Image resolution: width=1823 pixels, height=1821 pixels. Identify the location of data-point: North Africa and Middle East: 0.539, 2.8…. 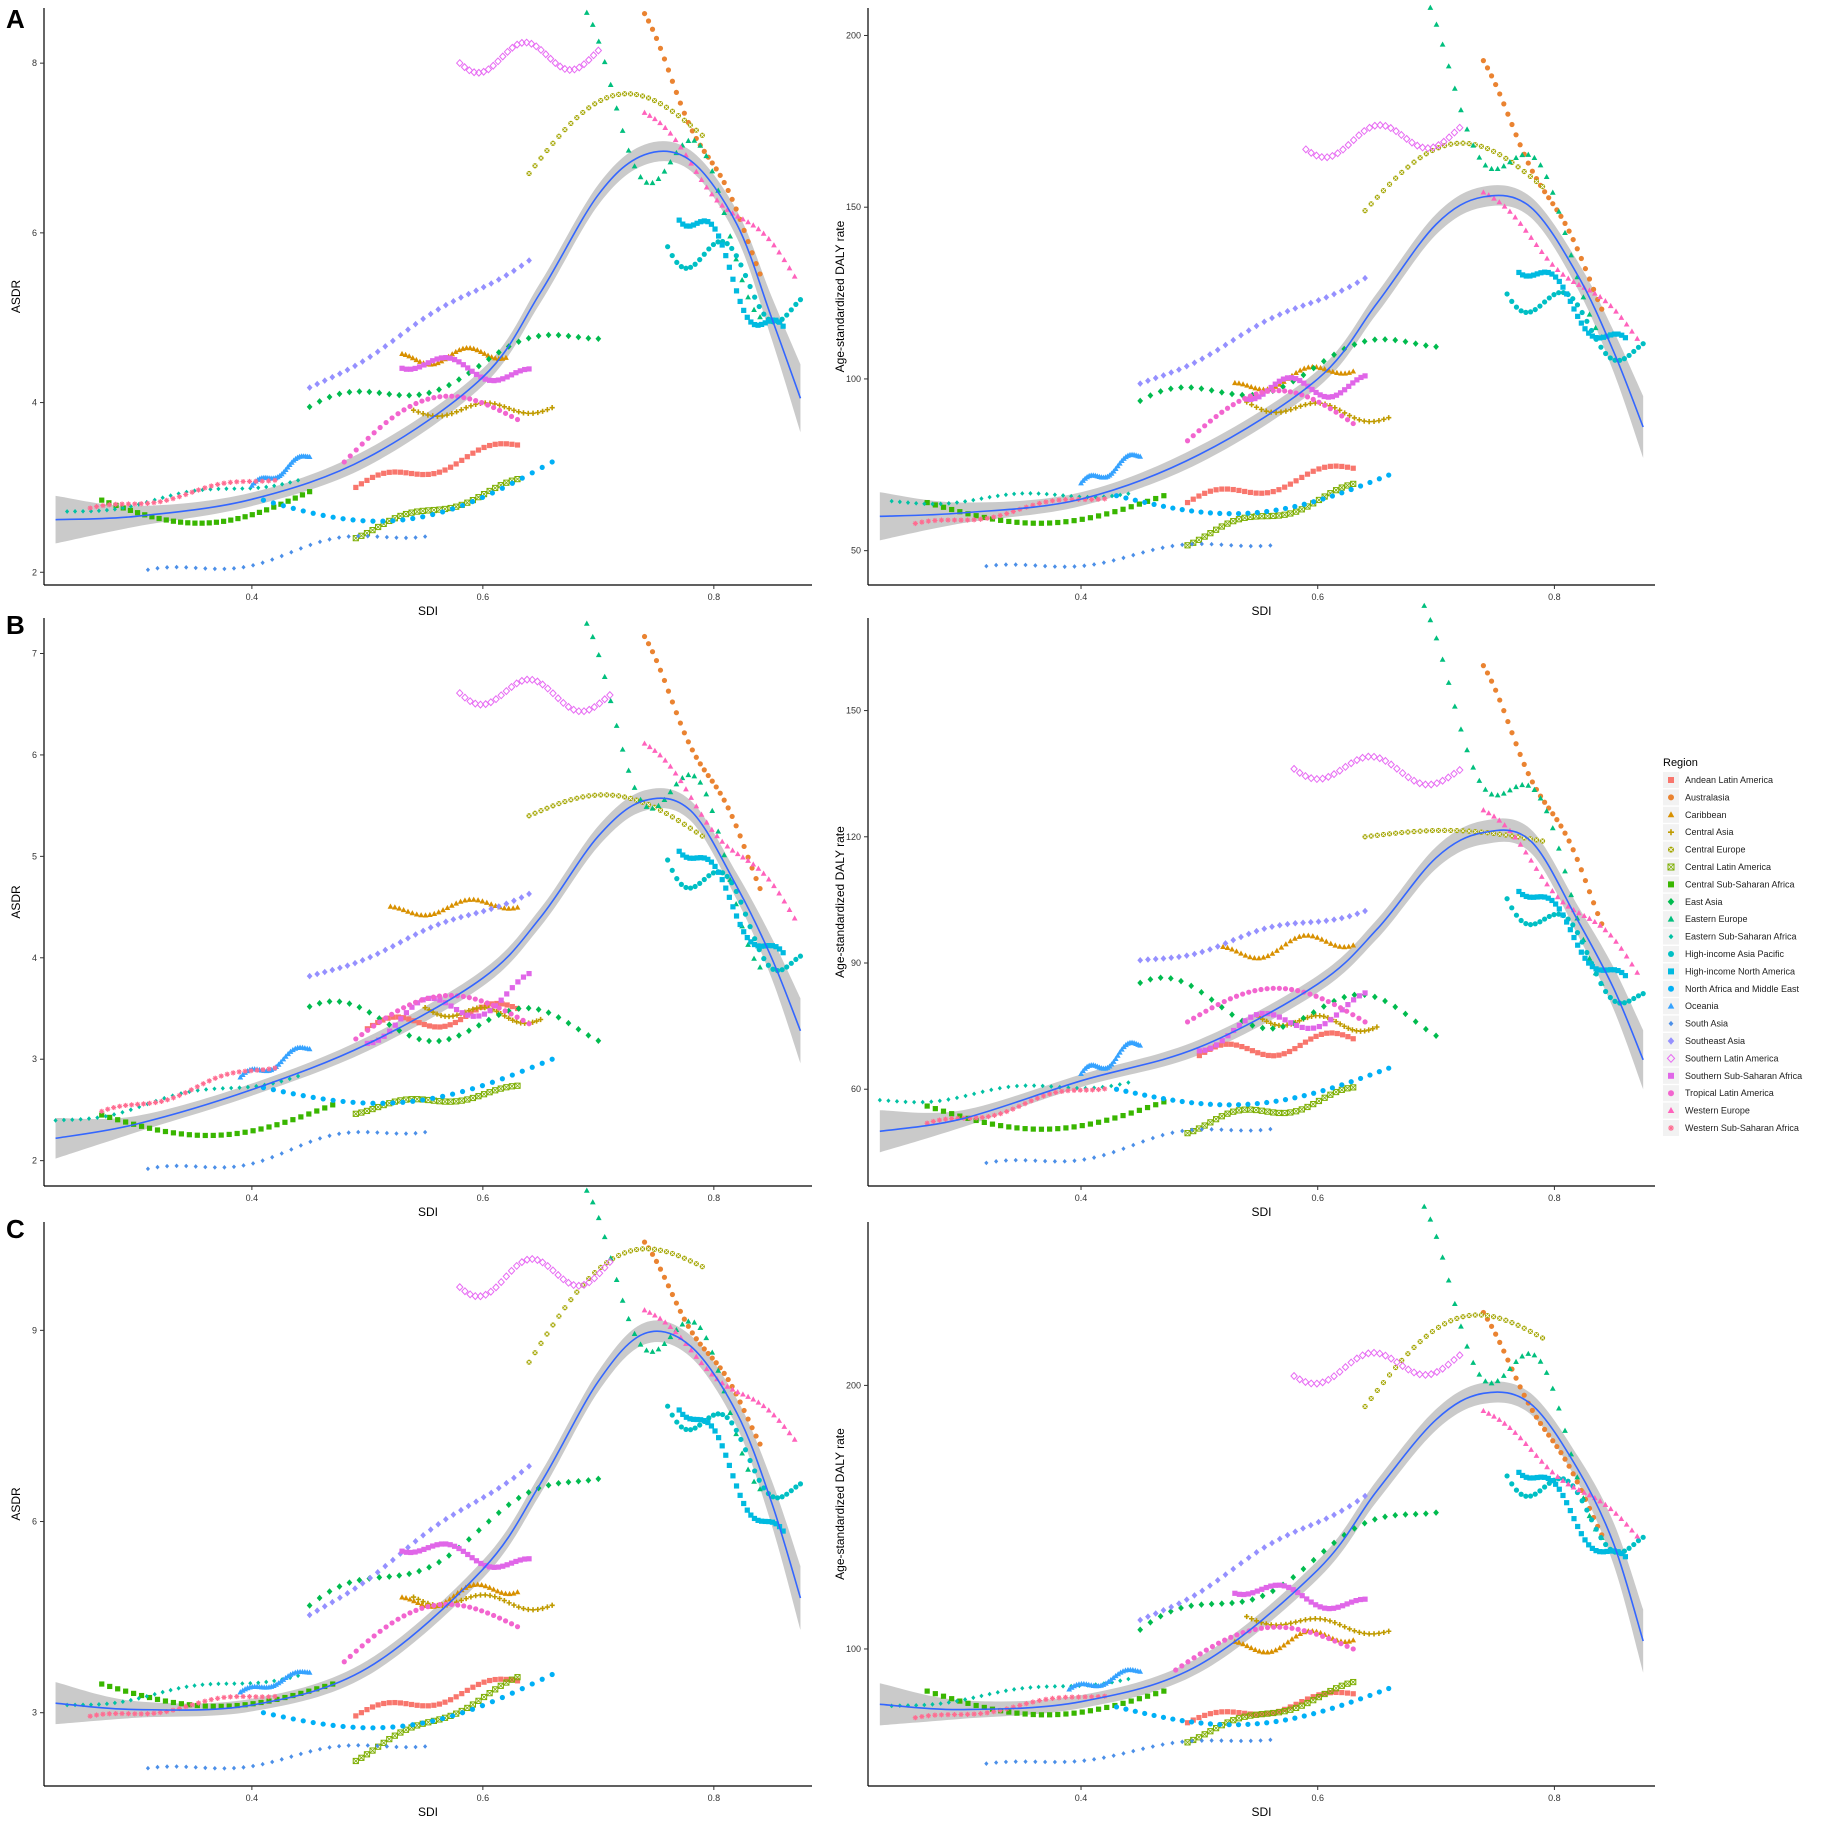
(413, 1725).